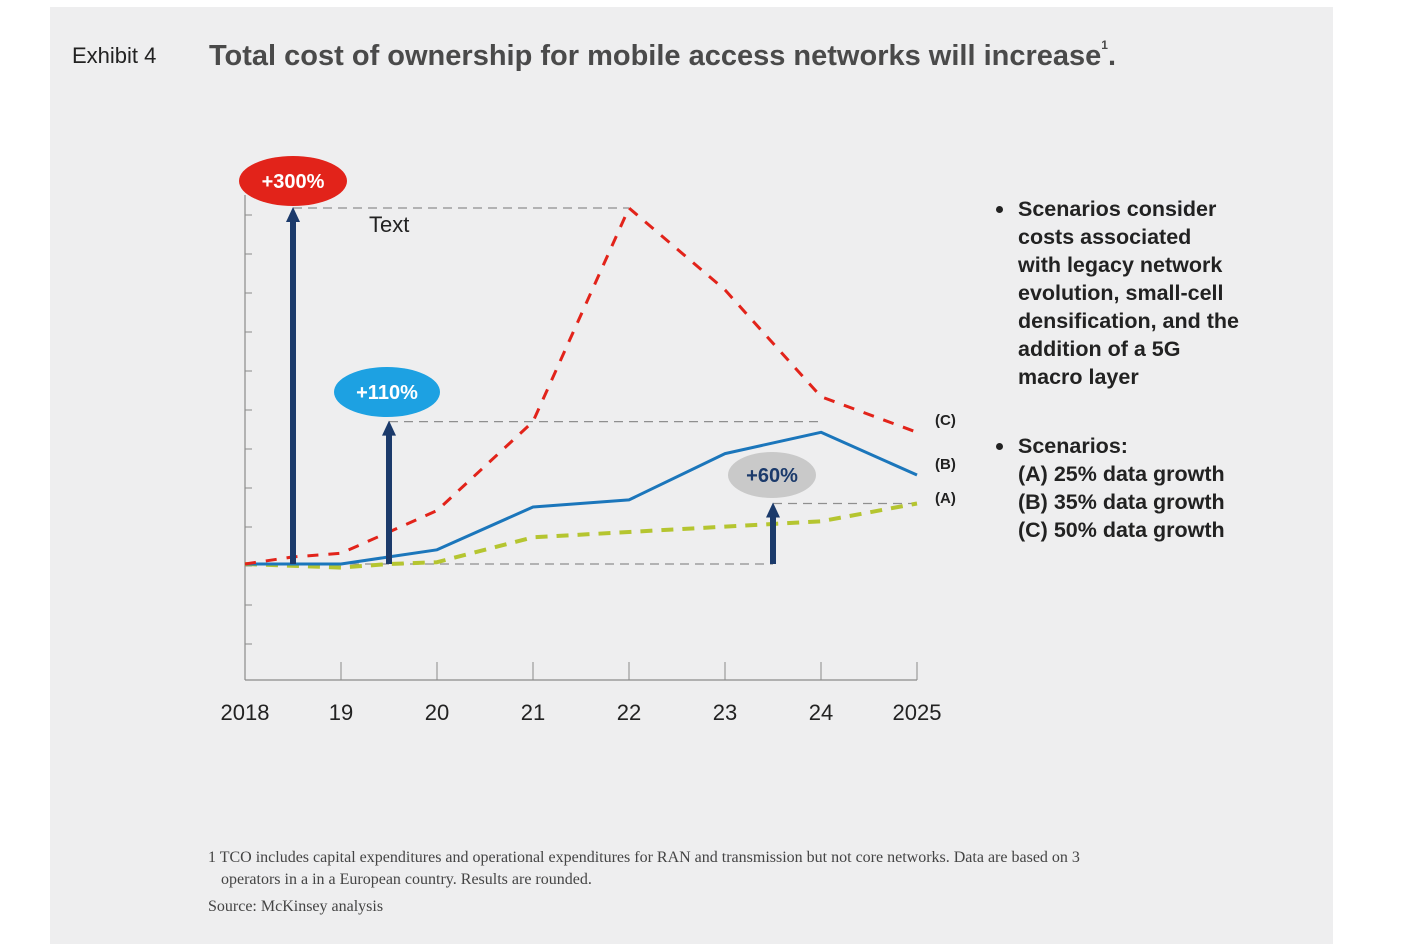 This screenshot has width=1416, height=944. I want to click on x-tick-label: 2018, so click(245, 712).